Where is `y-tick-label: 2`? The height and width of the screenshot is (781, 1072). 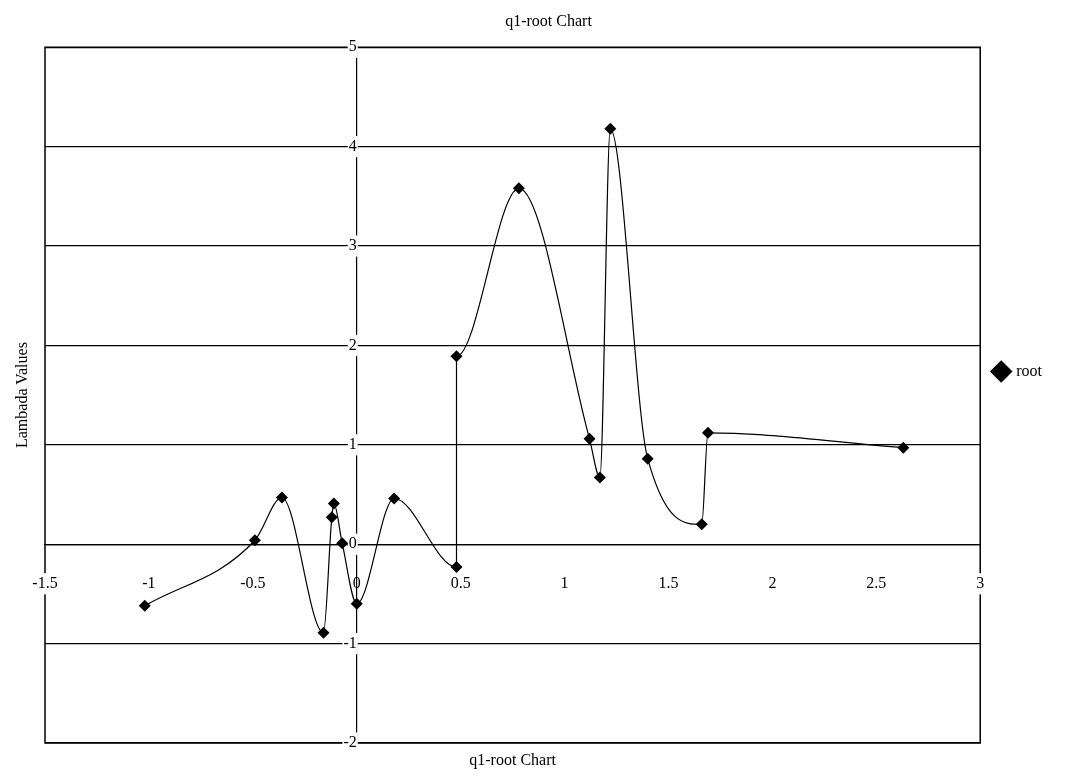
y-tick-label: 2 is located at coordinates (352, 344).